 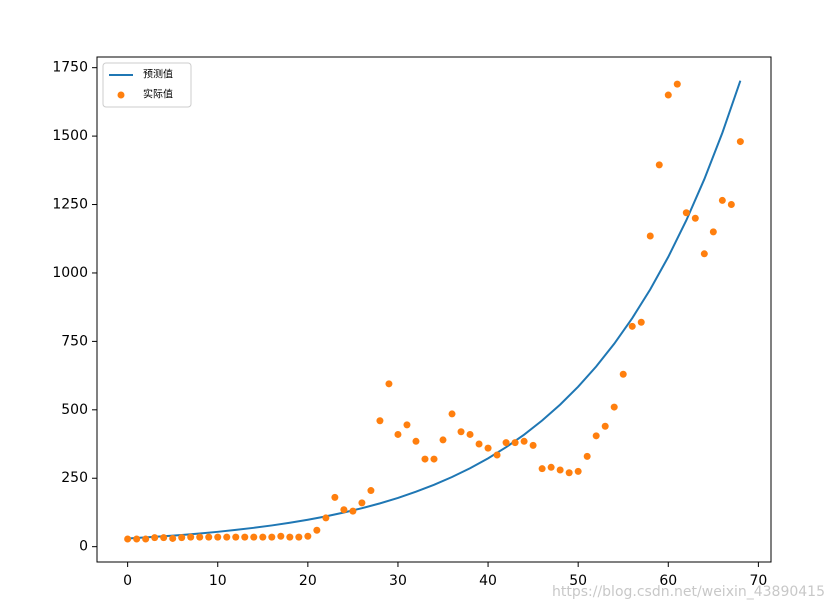 I want to click on x-tick-label: 60, so click(x=668, y=581).